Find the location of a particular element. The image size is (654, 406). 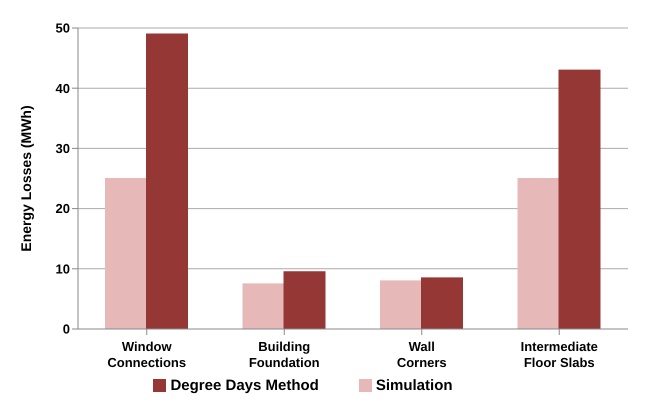

y-tick-label: 40 is located at coordinates (63, 88).